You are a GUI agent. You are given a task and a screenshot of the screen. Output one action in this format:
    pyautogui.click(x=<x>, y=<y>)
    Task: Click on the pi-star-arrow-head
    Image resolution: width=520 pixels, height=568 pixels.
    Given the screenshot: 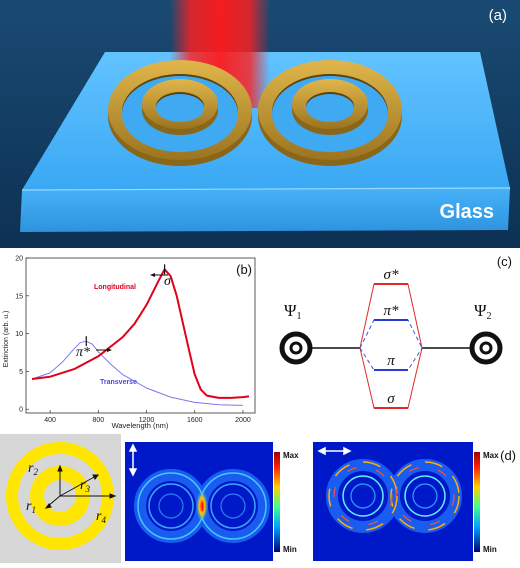 What is the action you would take?
    pyautogui.click(x=109, y=350)
    